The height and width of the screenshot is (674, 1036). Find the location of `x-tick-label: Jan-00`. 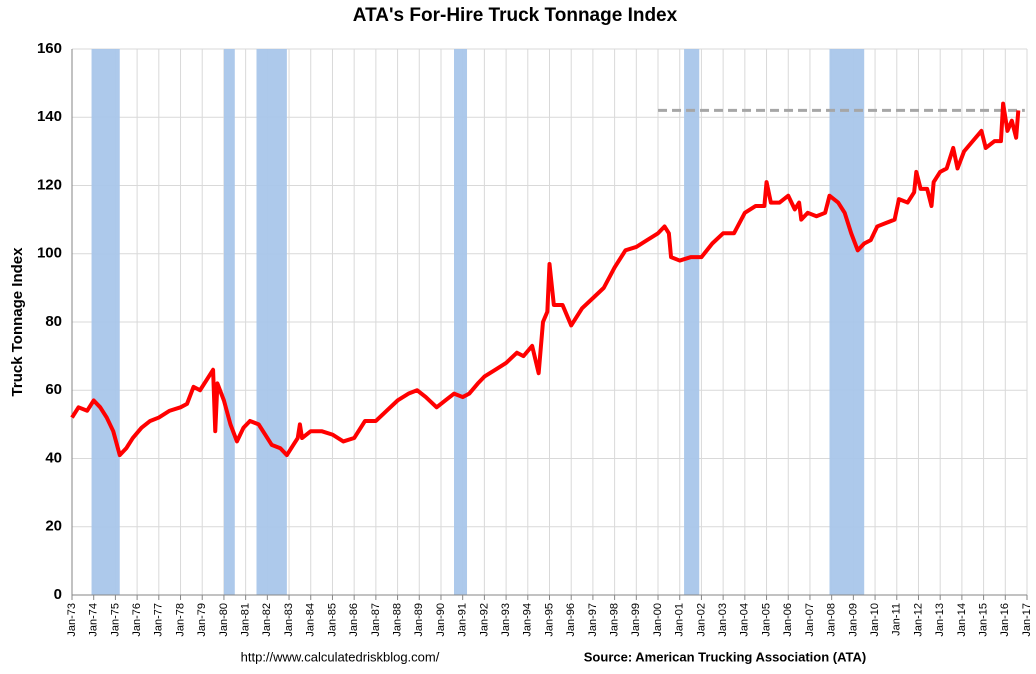

x-tick-label: Jan-00 is located at coordinates (658, 620).